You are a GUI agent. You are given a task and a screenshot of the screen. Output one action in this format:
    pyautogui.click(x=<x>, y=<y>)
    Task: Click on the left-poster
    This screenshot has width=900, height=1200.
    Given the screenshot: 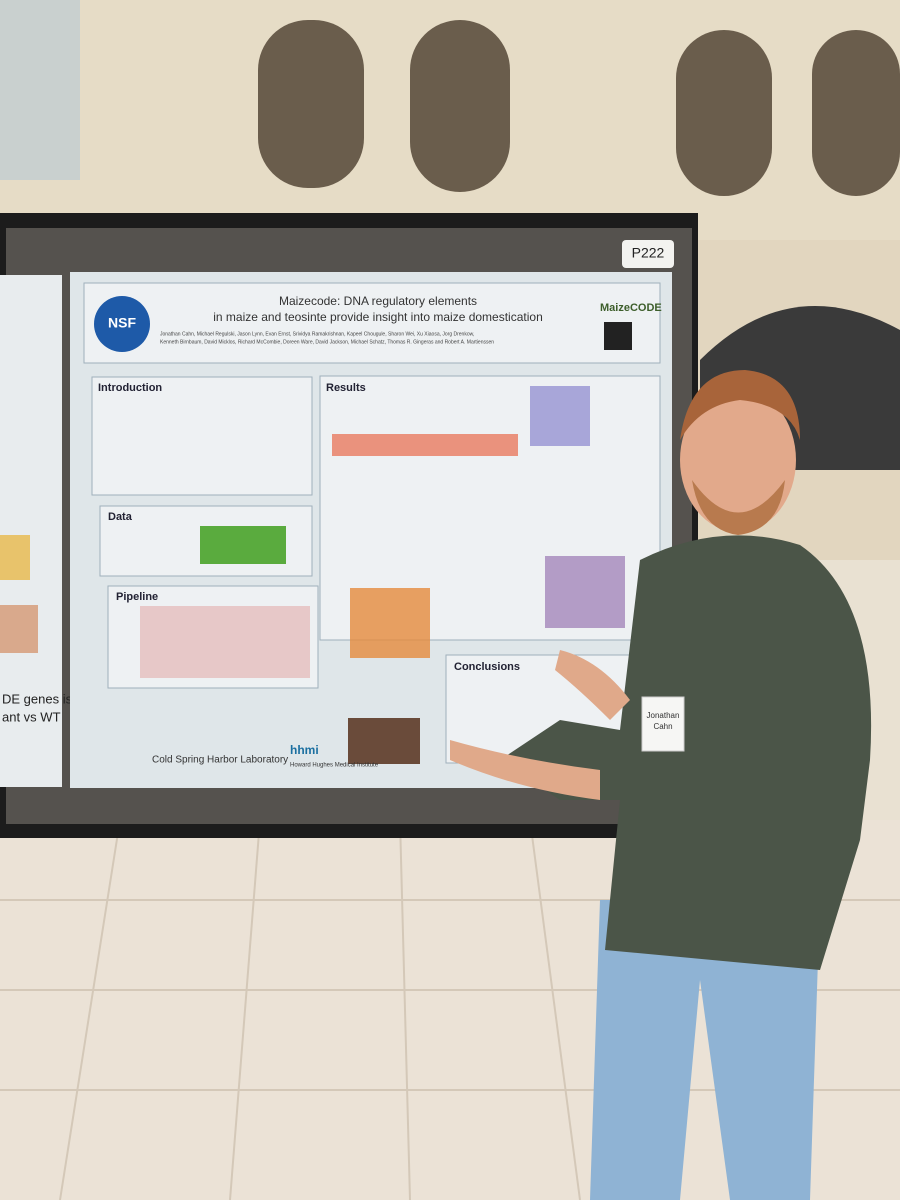 What is the action you would take?
    pyautogui.click(x=31, y=531)
    